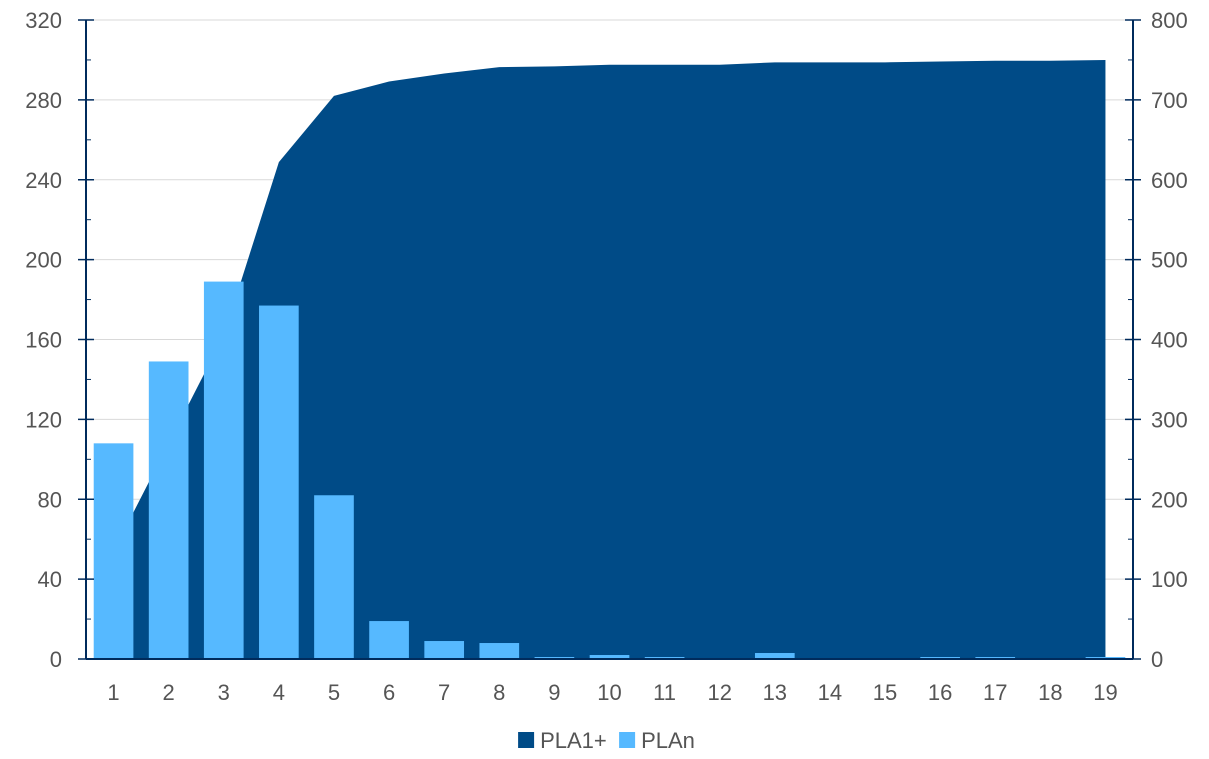  What do you see at coordinates (1105, 692) in the screenshot?
I see `x-tick-label: 19` at bounding box center [1105, 692].